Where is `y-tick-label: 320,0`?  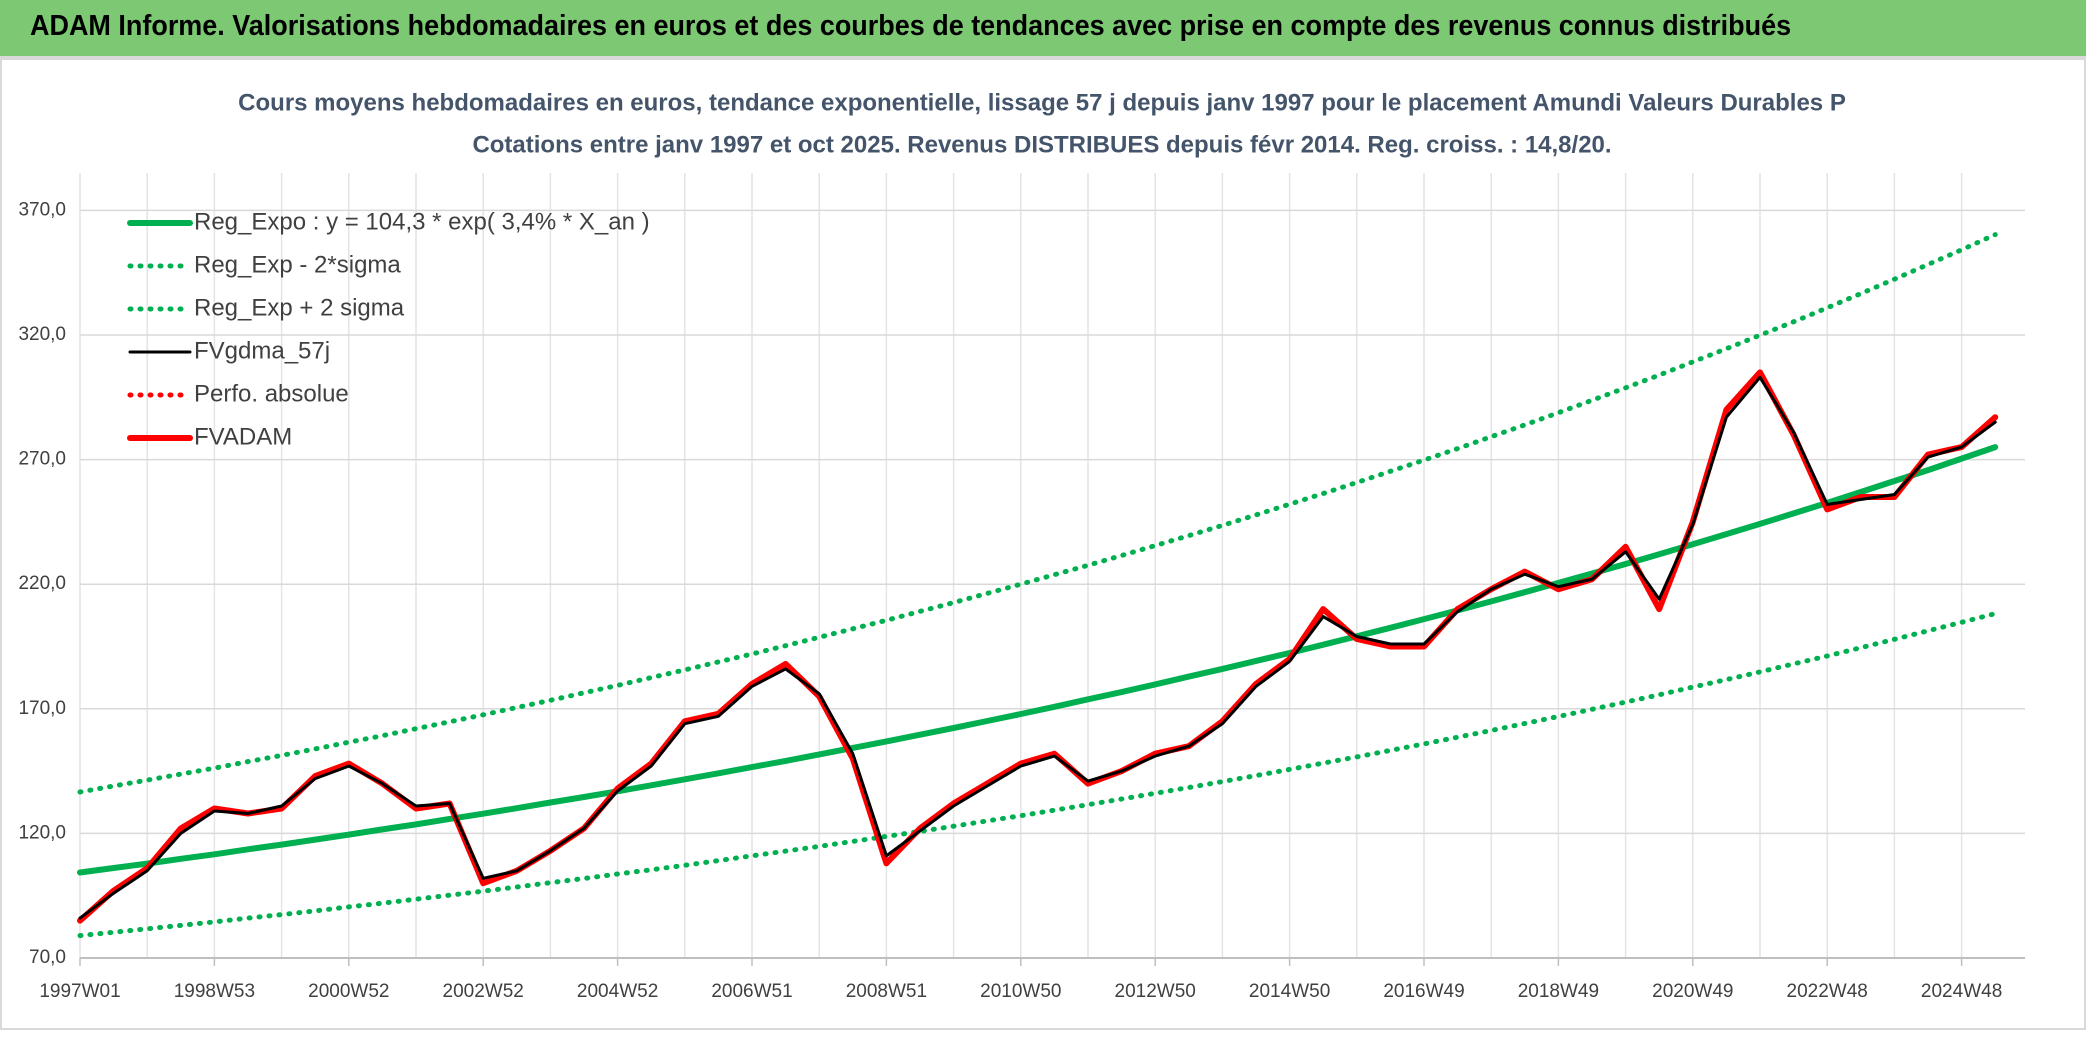
y-tick-label: 320,0 is located at coordinates (42, 334).